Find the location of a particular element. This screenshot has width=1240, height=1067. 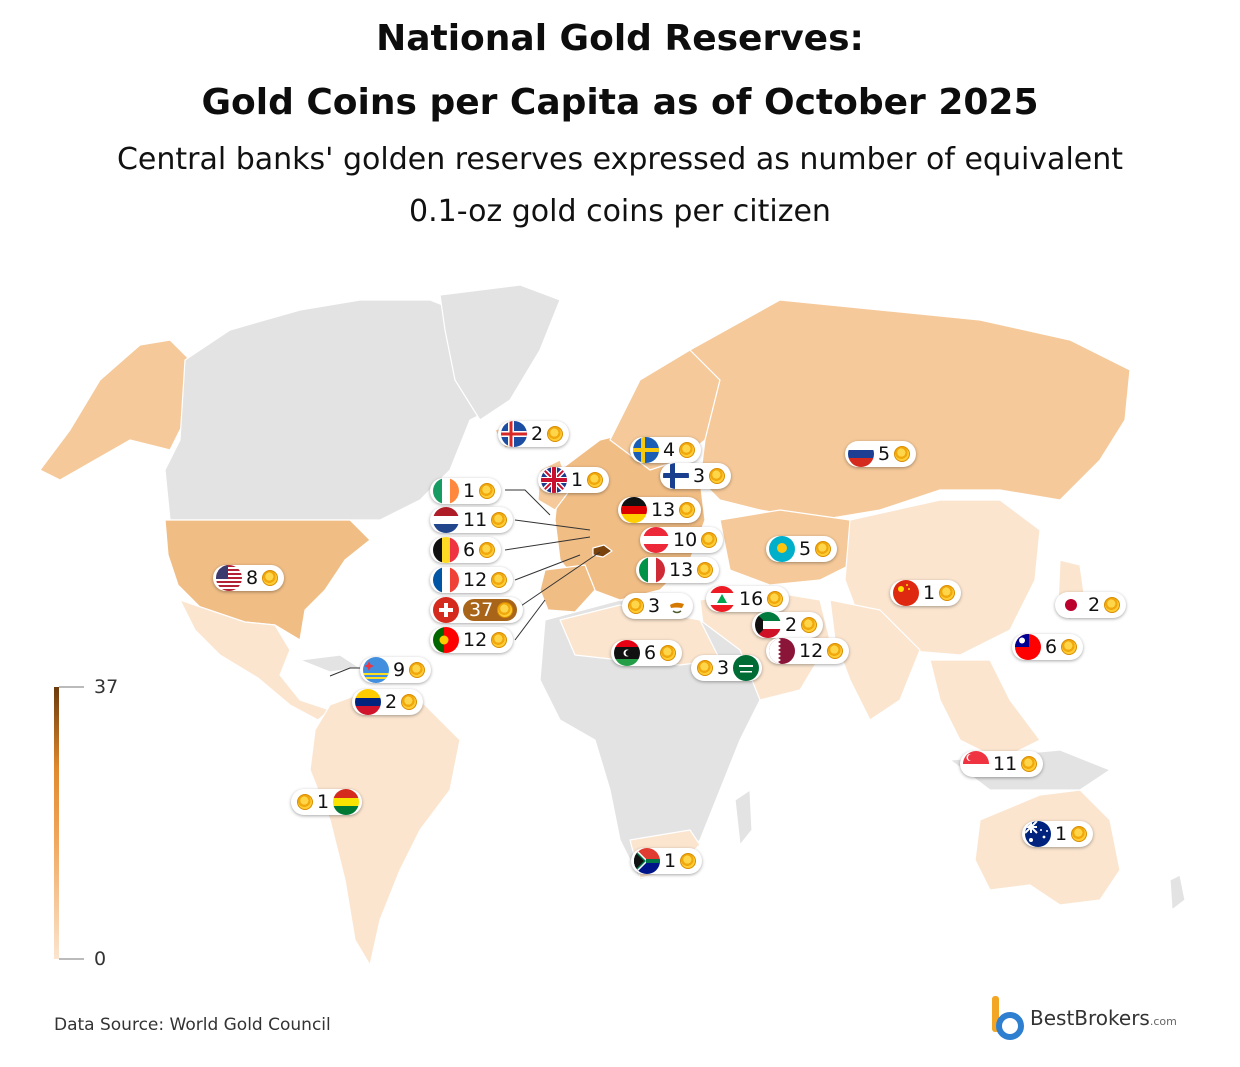

region-iberia is located at coordinates (567, 588).